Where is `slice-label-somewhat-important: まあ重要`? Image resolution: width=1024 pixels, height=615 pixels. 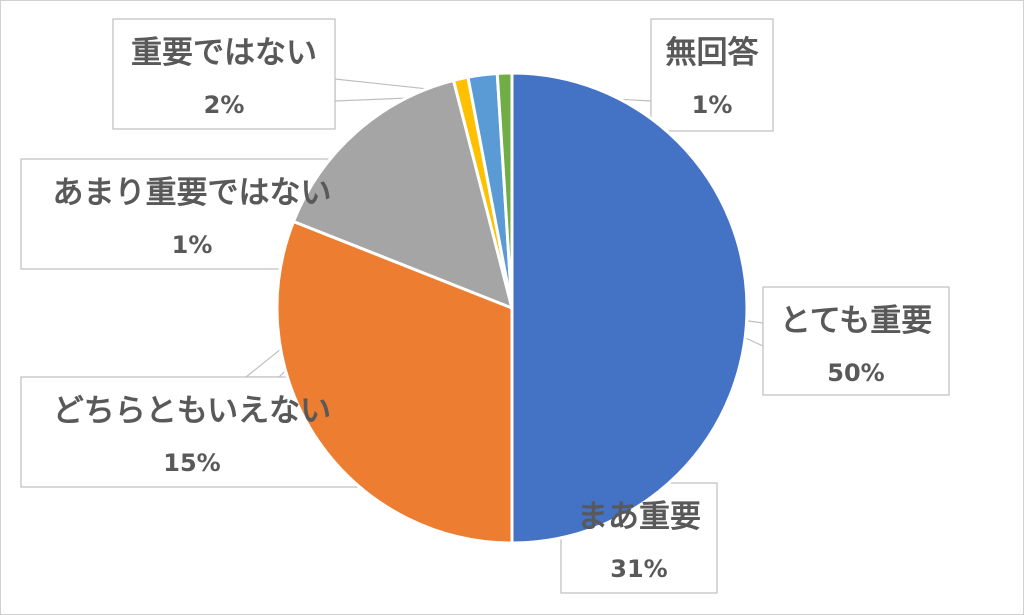 slice-label-somewhat-important: まあ重要 is located at coordinates (639, 517).